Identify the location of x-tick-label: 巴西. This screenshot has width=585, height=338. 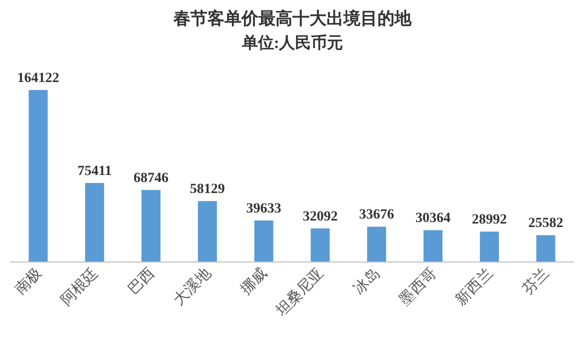
(141, 282).